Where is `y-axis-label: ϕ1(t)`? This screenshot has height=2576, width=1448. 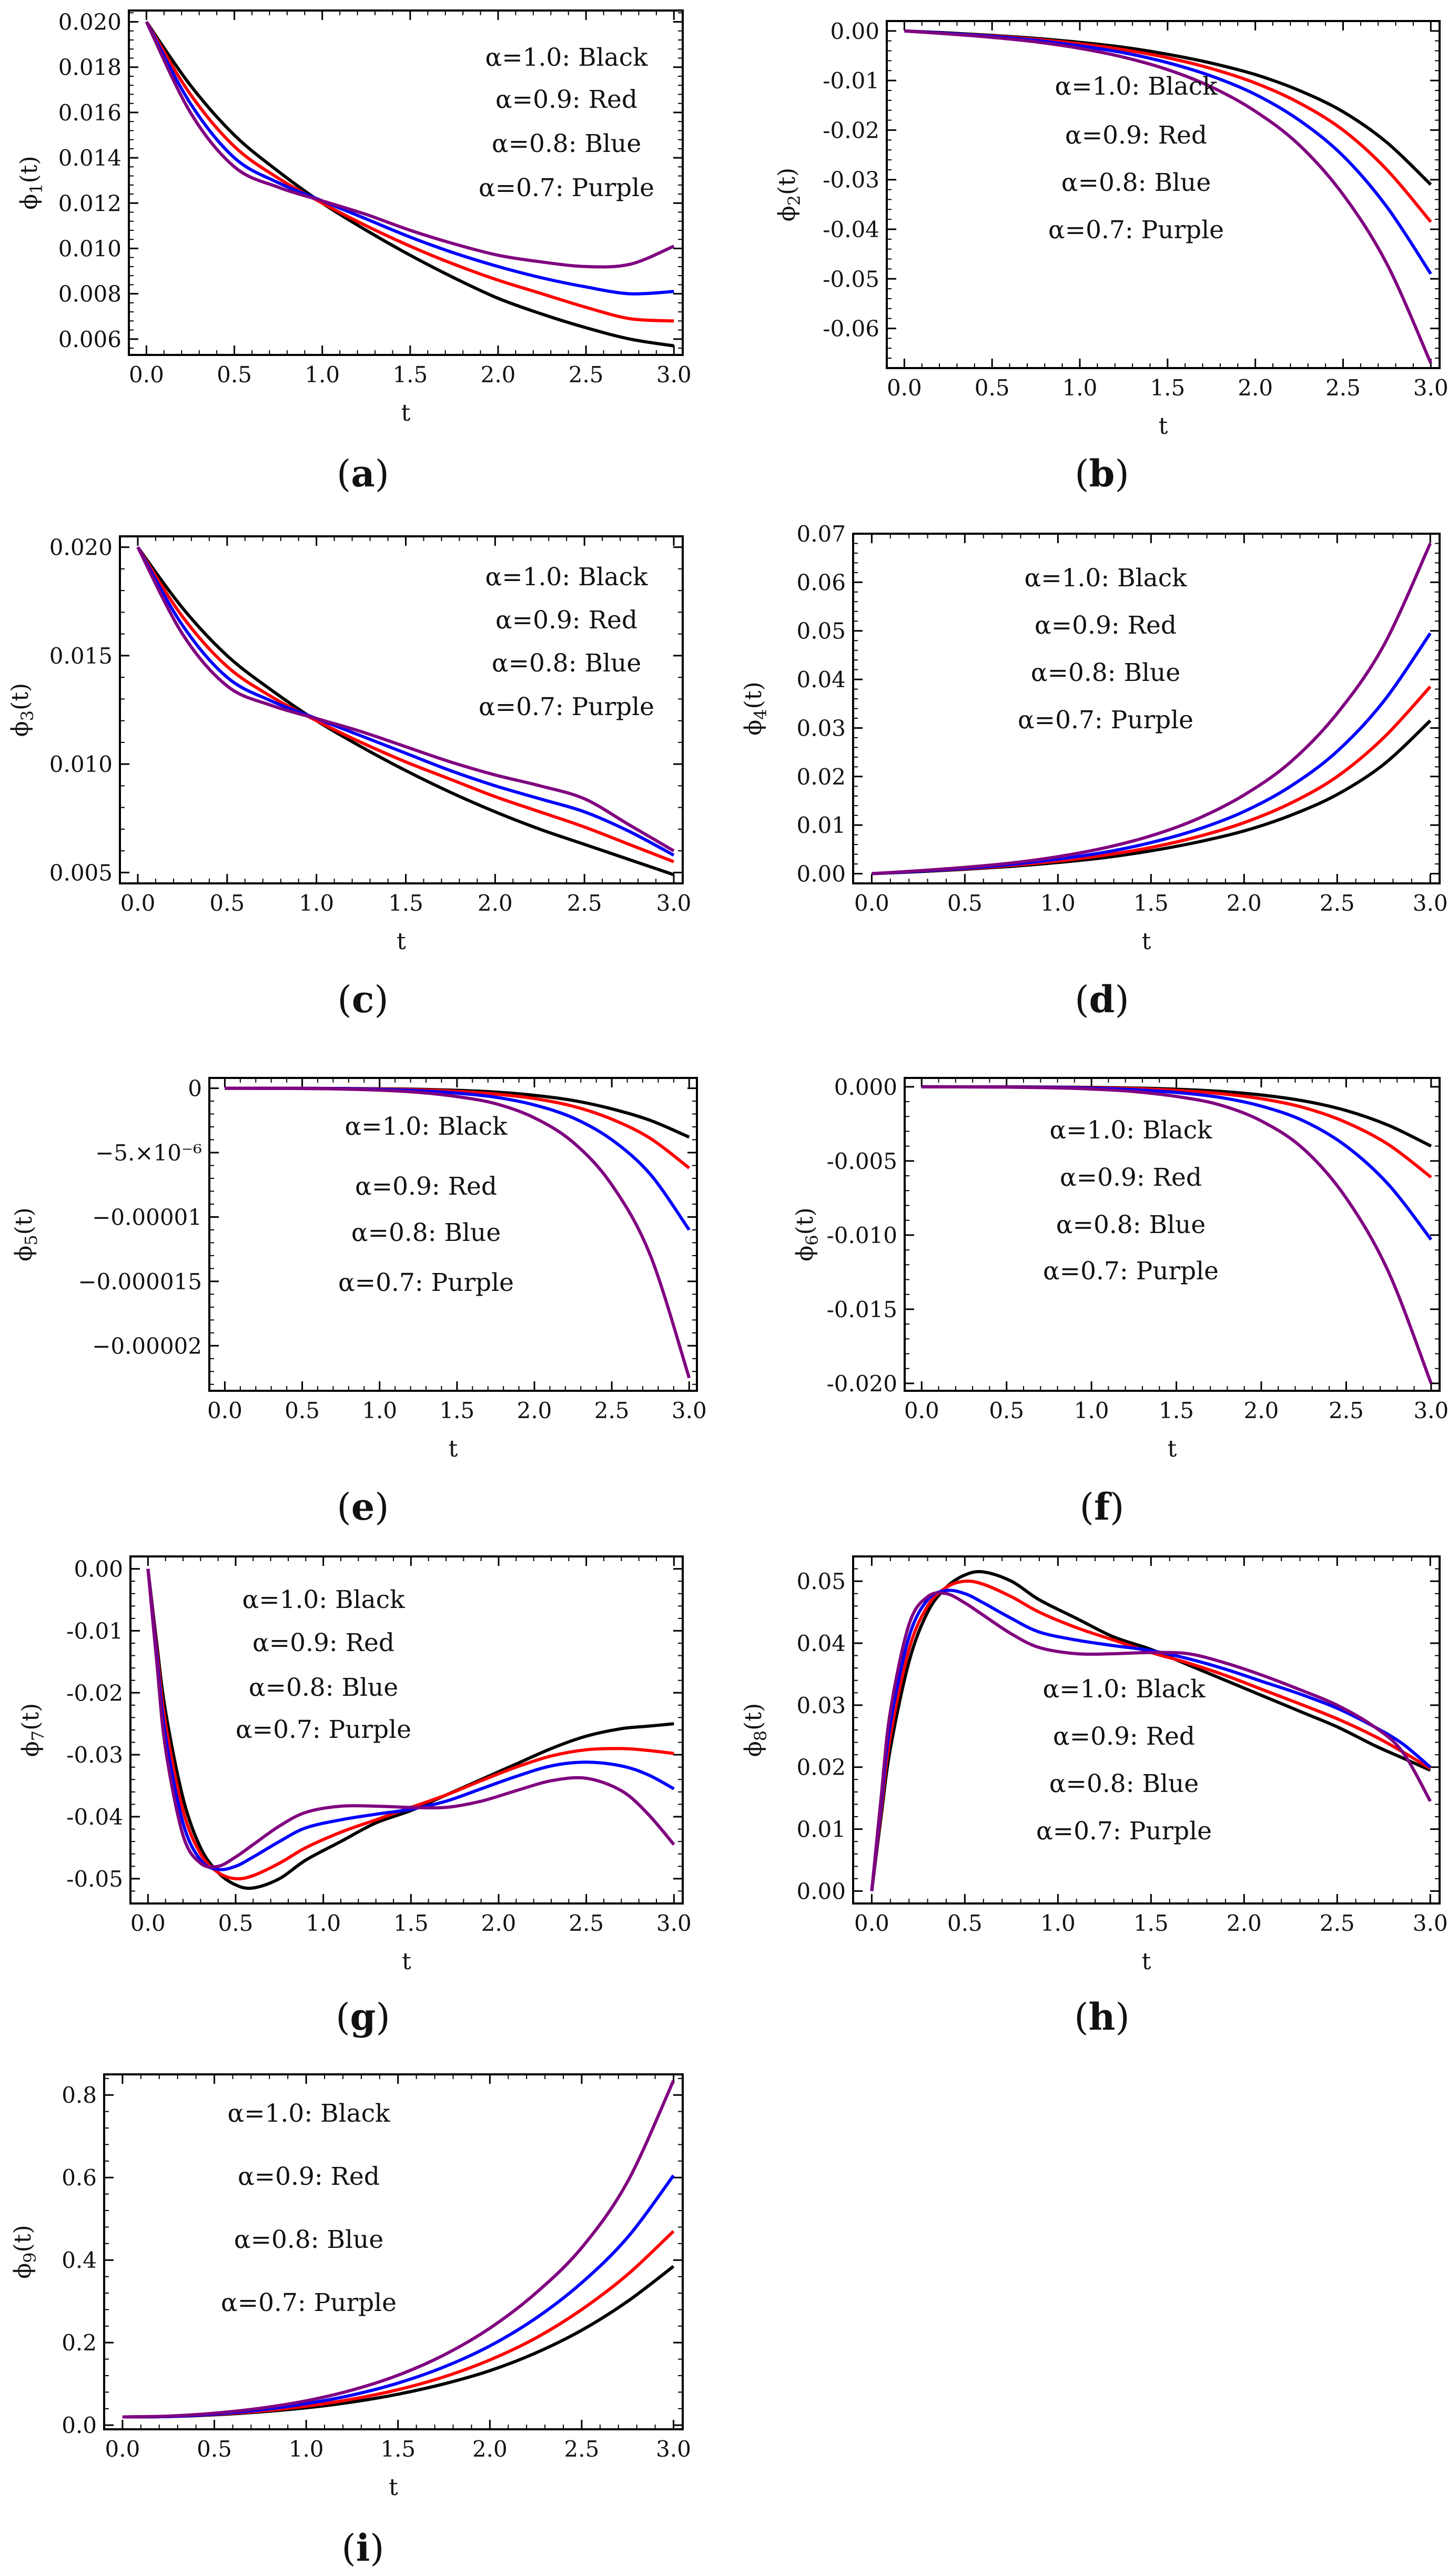 y-axis-label: ϕ1(t) is located at coordinates (31, 182).